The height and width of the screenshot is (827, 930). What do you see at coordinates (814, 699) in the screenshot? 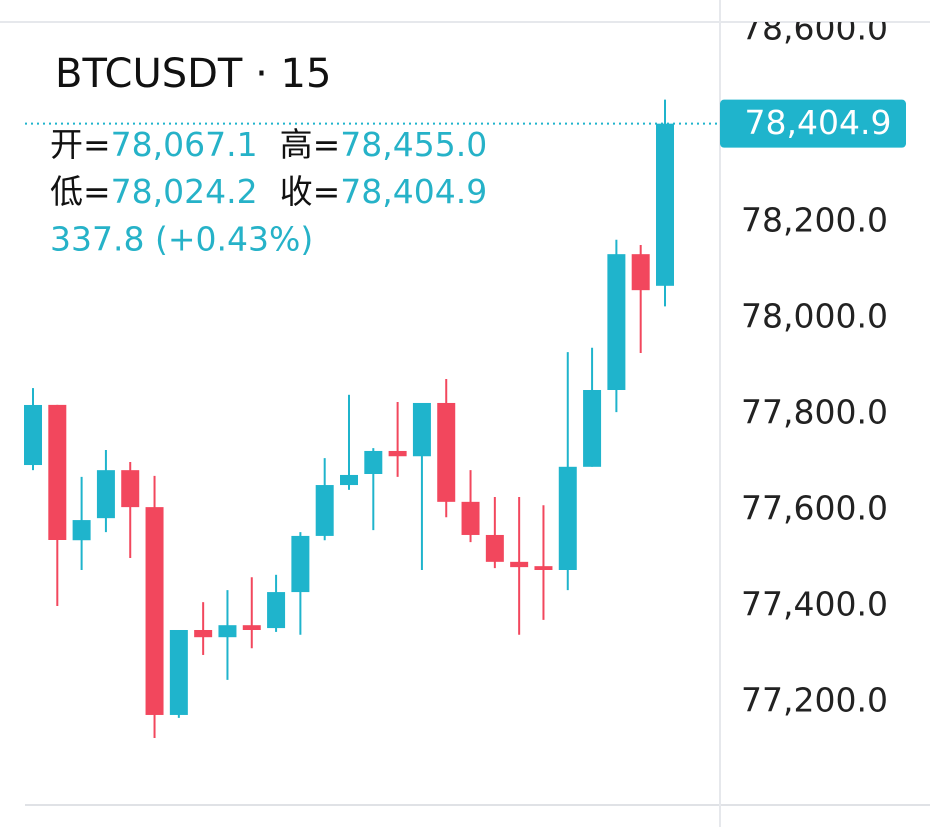
I see `y-tick-label: 77,200.0` at bounding box center [814, 699].